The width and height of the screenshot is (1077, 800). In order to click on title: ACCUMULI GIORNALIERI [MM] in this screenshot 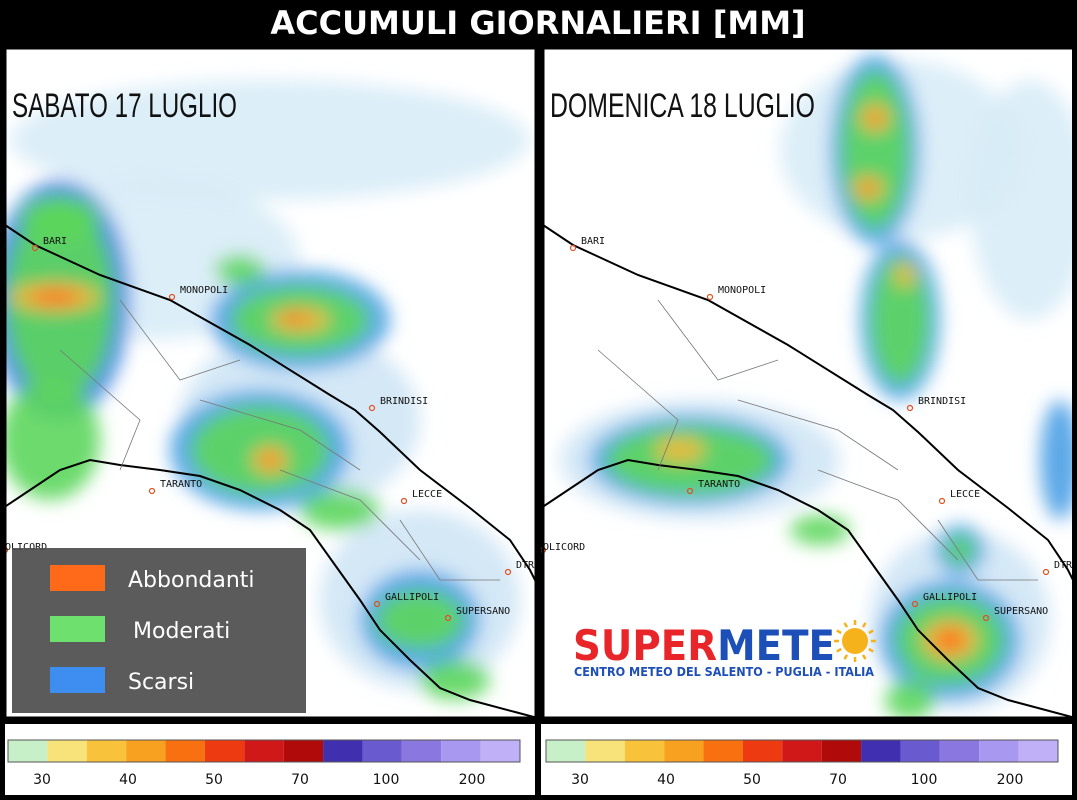, I will do `click(537, 23)`.